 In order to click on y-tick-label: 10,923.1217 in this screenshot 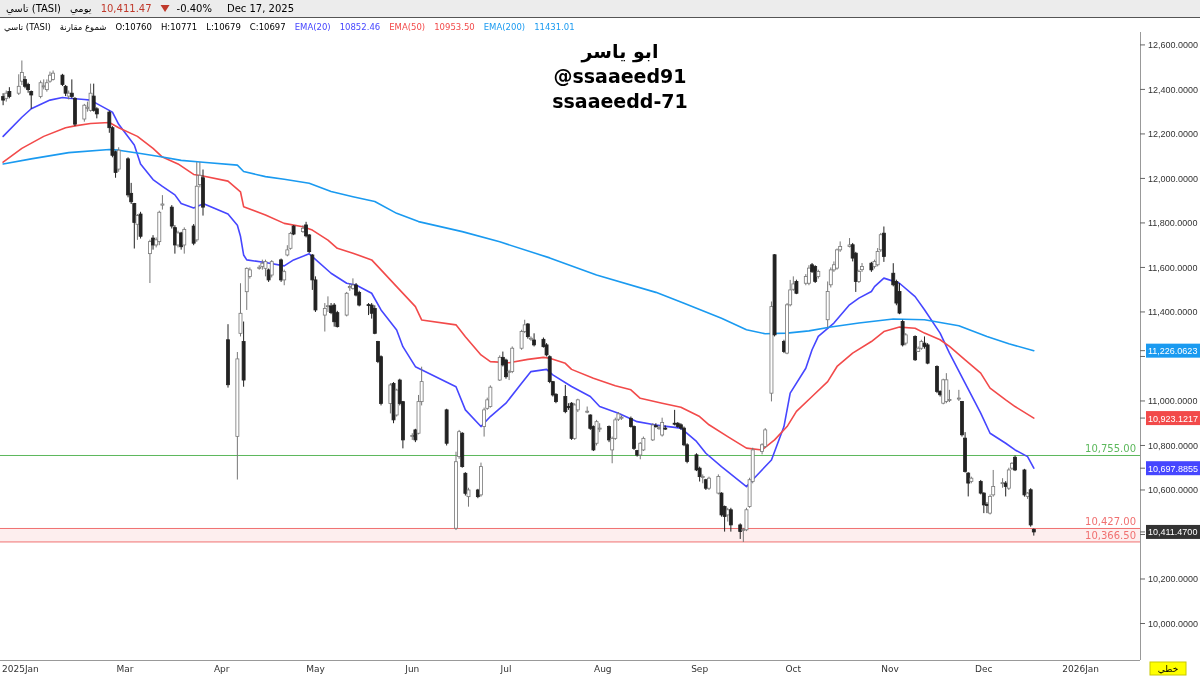, I will do `click(1173, 418)`.